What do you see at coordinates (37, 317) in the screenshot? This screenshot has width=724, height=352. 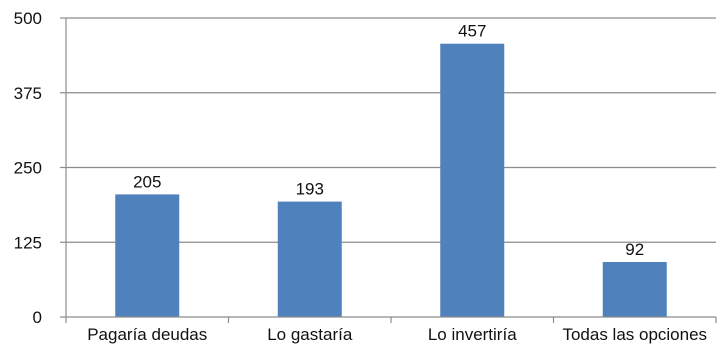 I see `y-tick-label: 0` at bounding box center [37, 317].